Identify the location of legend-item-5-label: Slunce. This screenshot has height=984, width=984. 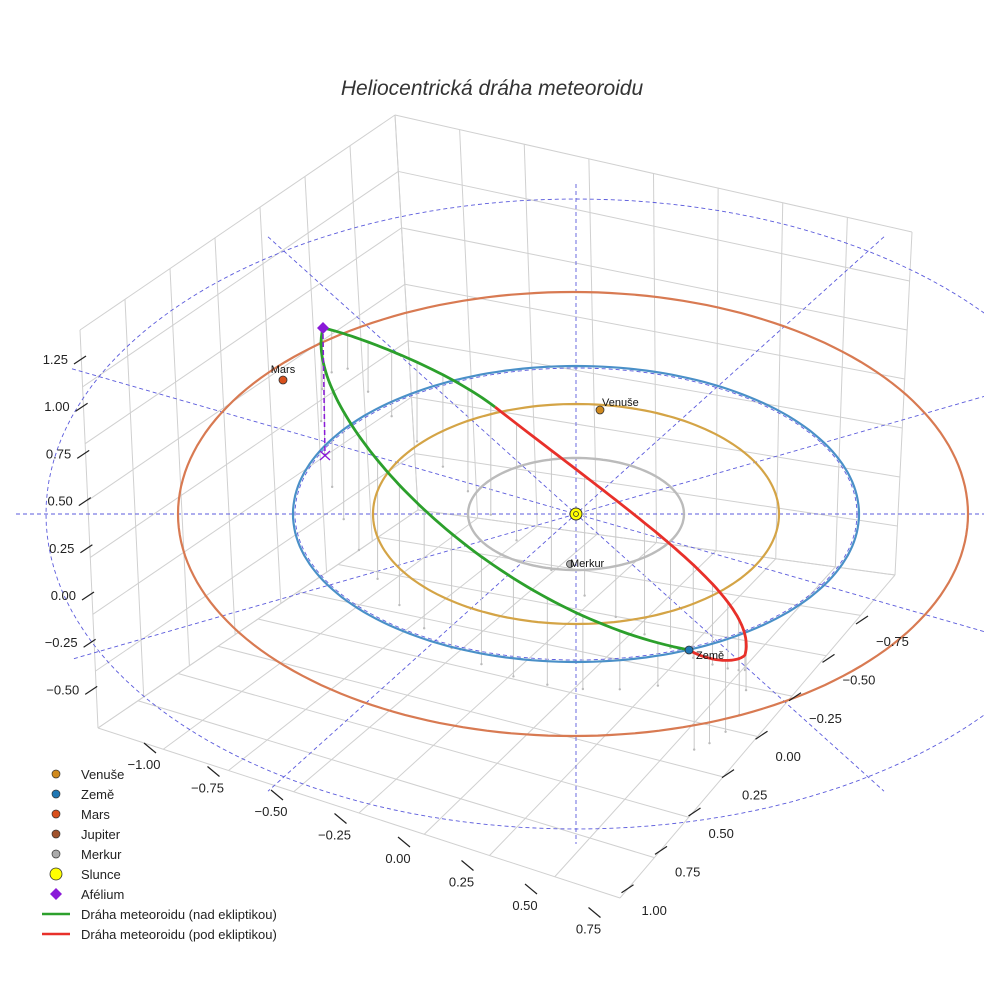
(101, 874).